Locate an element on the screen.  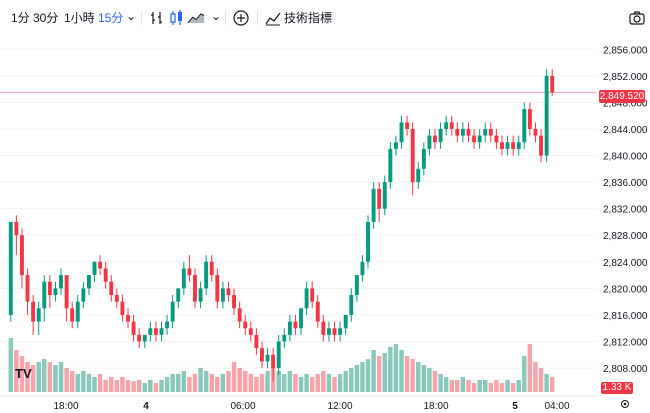
price-tick-label: 2,836.000 is located at coordinates (625, 183).